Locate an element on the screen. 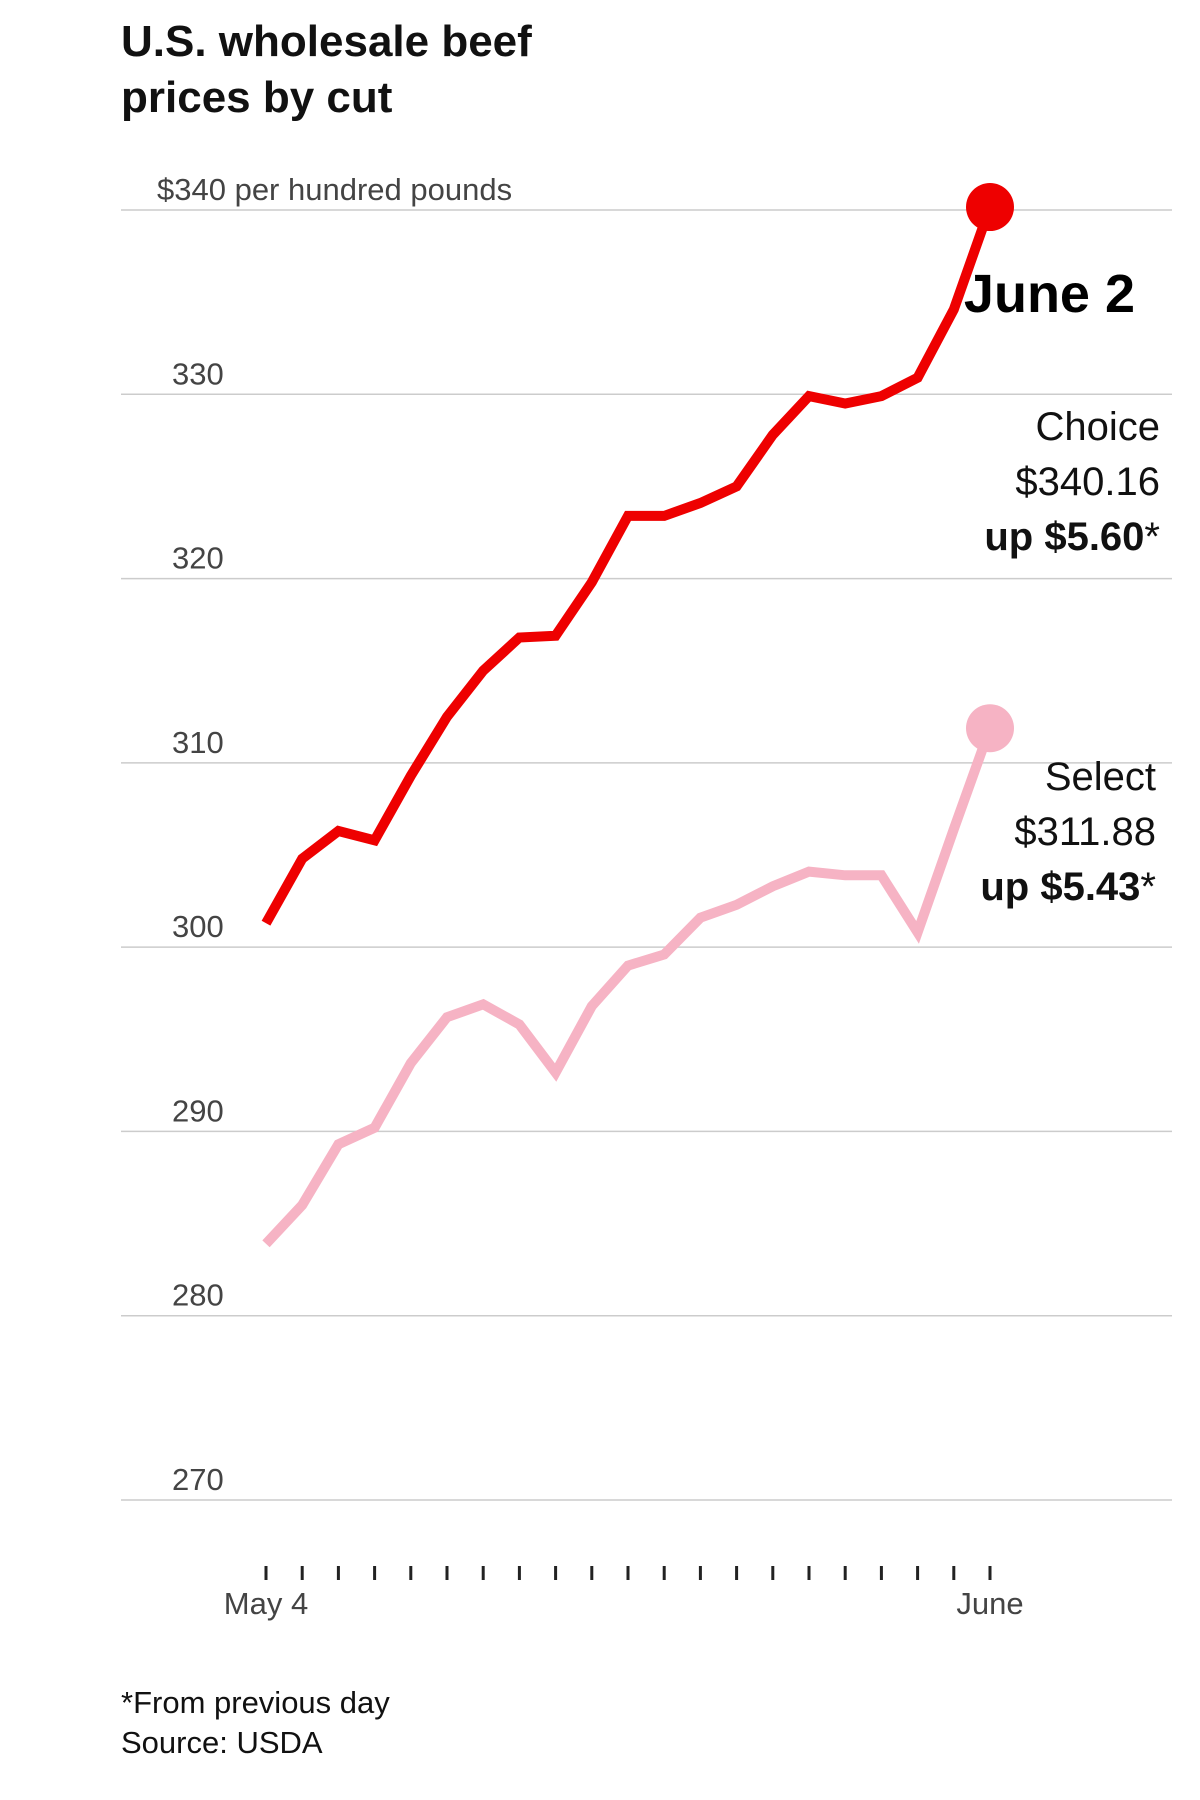 This screenshot has width=1200, height=1800. y-tick-label: 280 is located at coordinates (198, 1295).